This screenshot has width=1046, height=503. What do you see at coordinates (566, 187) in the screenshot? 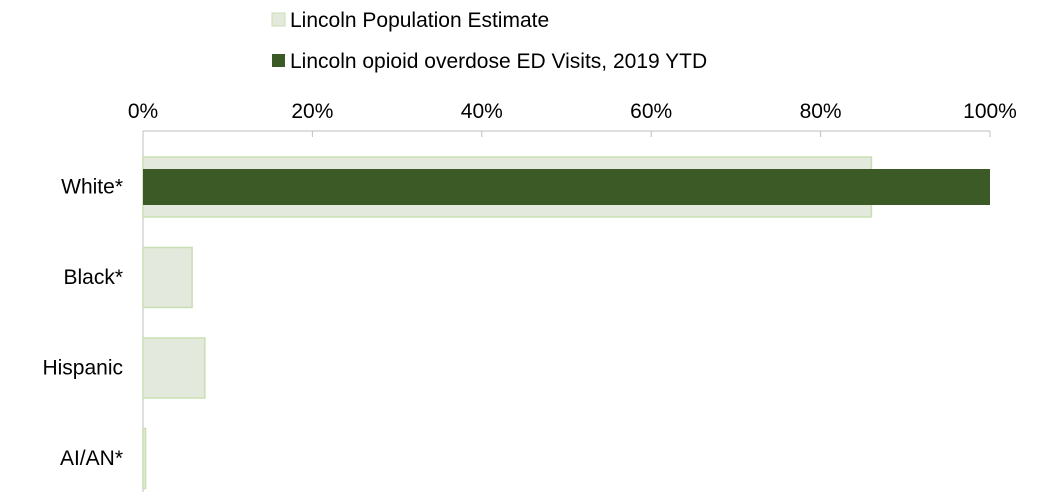
I see `bar-ed-visits` at bounding box center [566, 187].